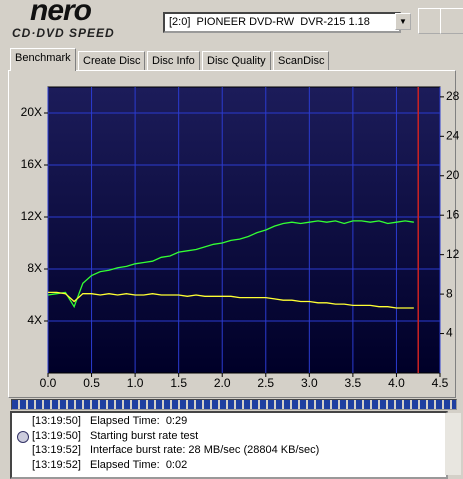 The height and width of the screenshot is (479, 463). I want to click on x-tick-label: 3.0, so click(309, 383).